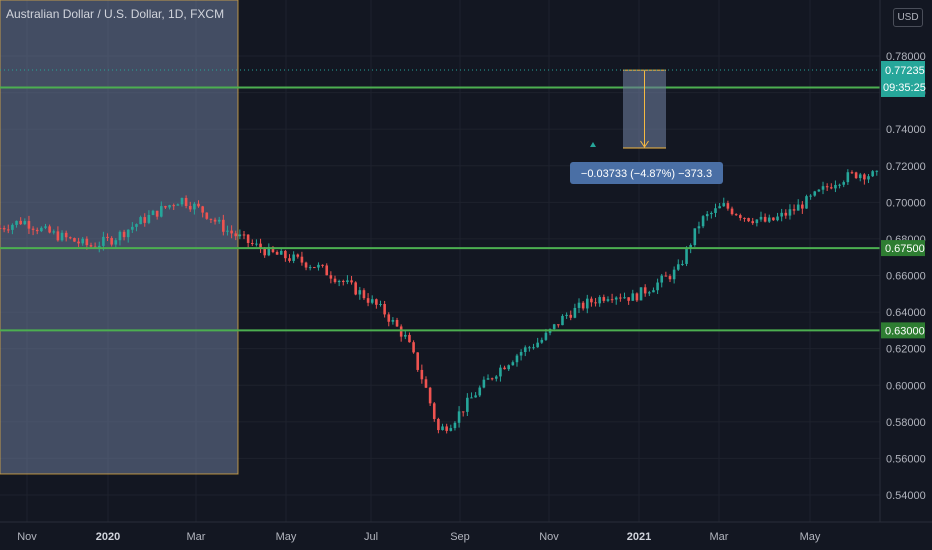  I want to click on y-tick-label: 0.56000, so click(906, 459).